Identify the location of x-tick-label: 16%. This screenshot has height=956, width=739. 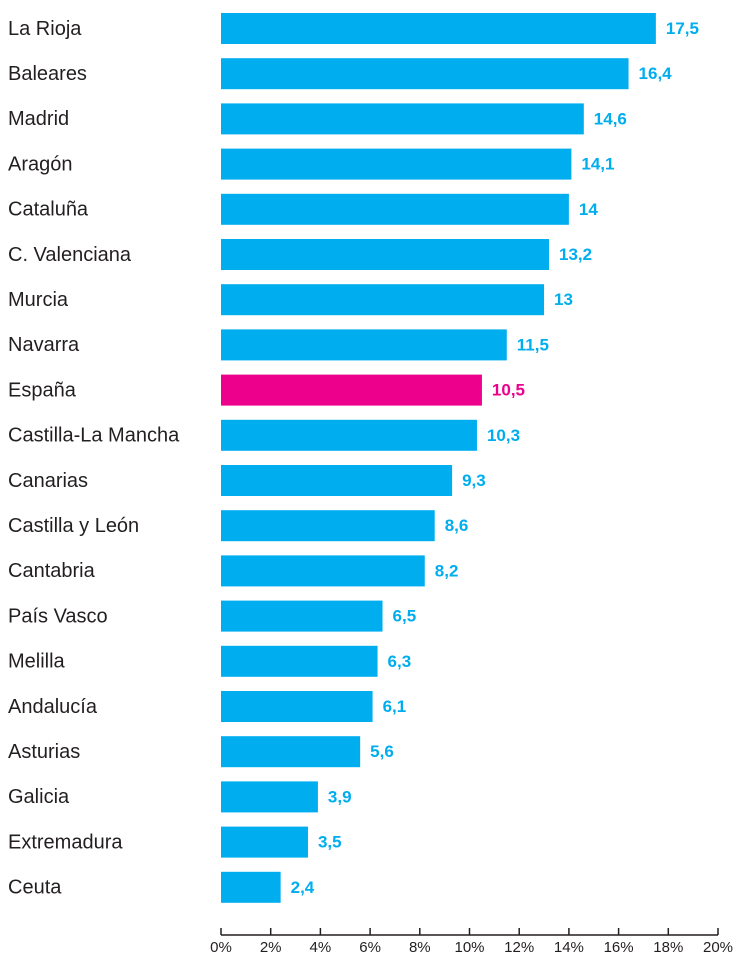
(619, 947).